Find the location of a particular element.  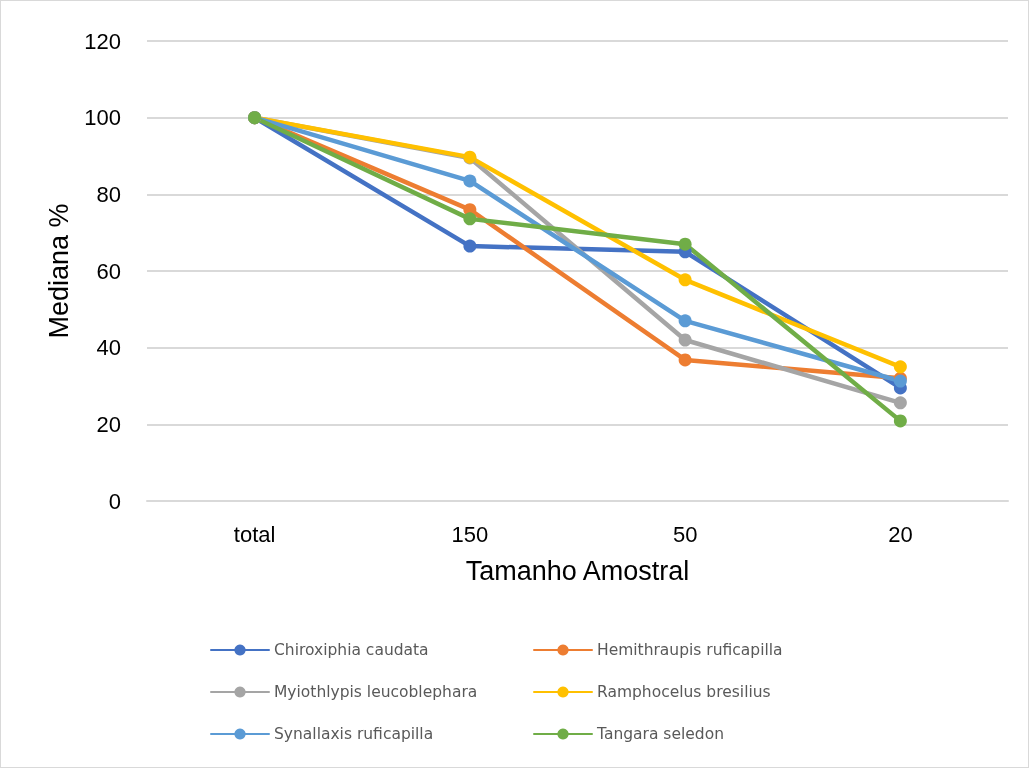

legend-label: Synallaxis ruficapilla is located at coordinates (354, 734).